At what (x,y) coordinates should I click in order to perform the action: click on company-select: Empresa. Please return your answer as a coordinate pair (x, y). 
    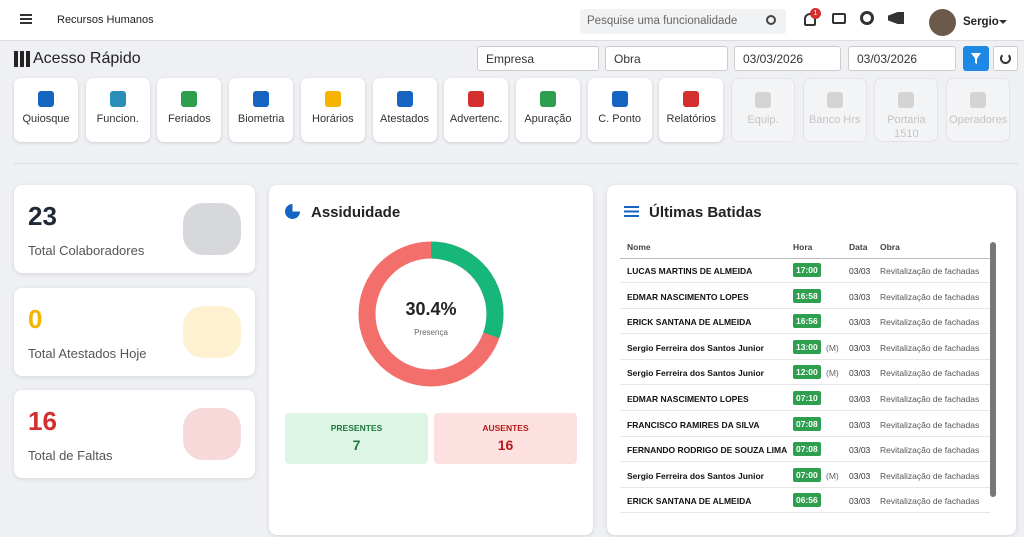
    Looking at the image, I should click on (538, 58).